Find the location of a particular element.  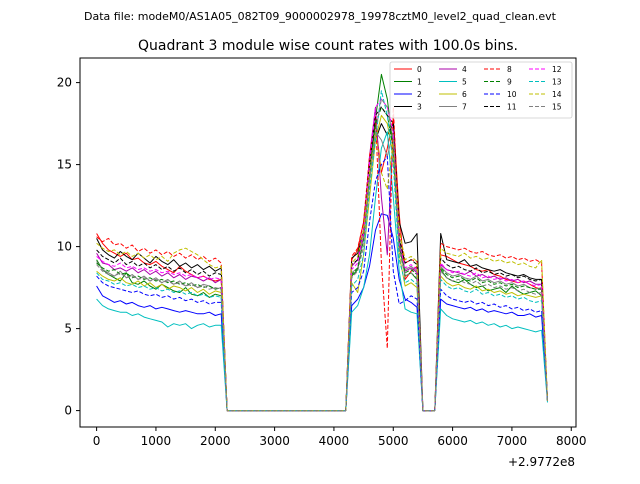

y-tick-label: 10 is located at coordinates (64, 247).